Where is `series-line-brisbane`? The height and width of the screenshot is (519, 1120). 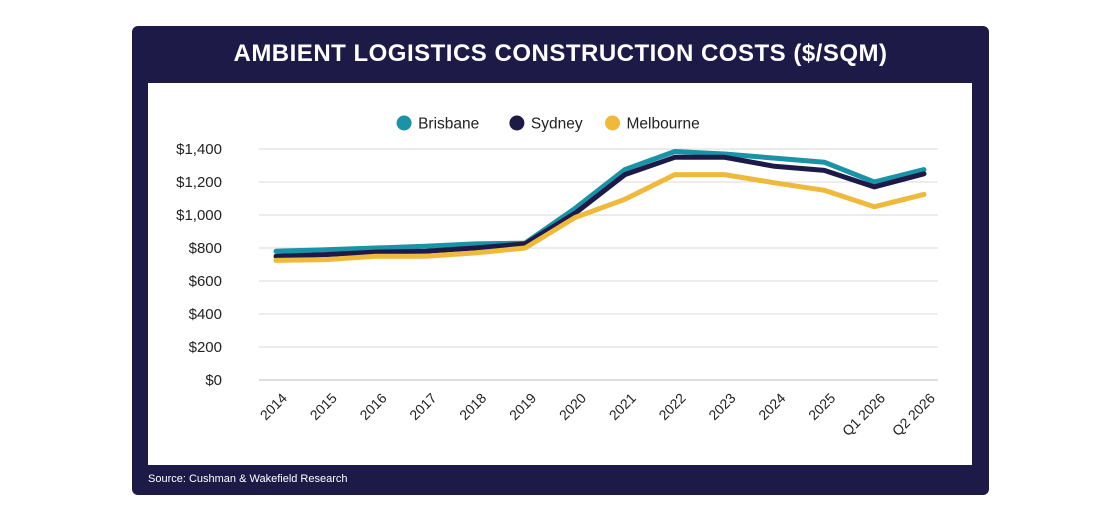
series-line-brisbane is located at coordinates (600, 201).